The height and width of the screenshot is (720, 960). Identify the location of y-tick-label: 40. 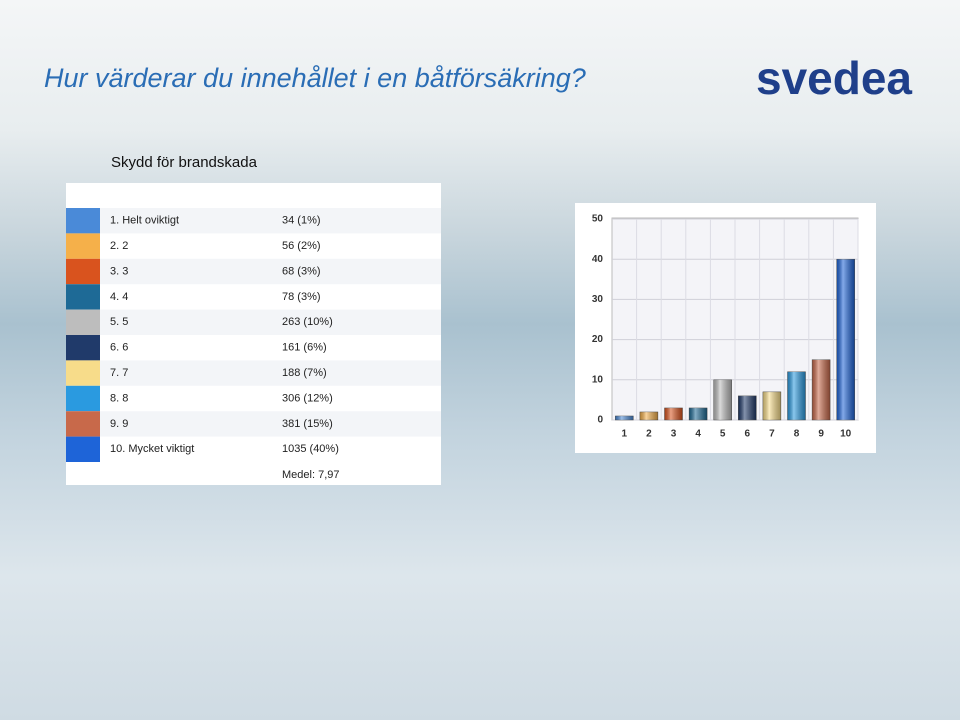
(598, 259).